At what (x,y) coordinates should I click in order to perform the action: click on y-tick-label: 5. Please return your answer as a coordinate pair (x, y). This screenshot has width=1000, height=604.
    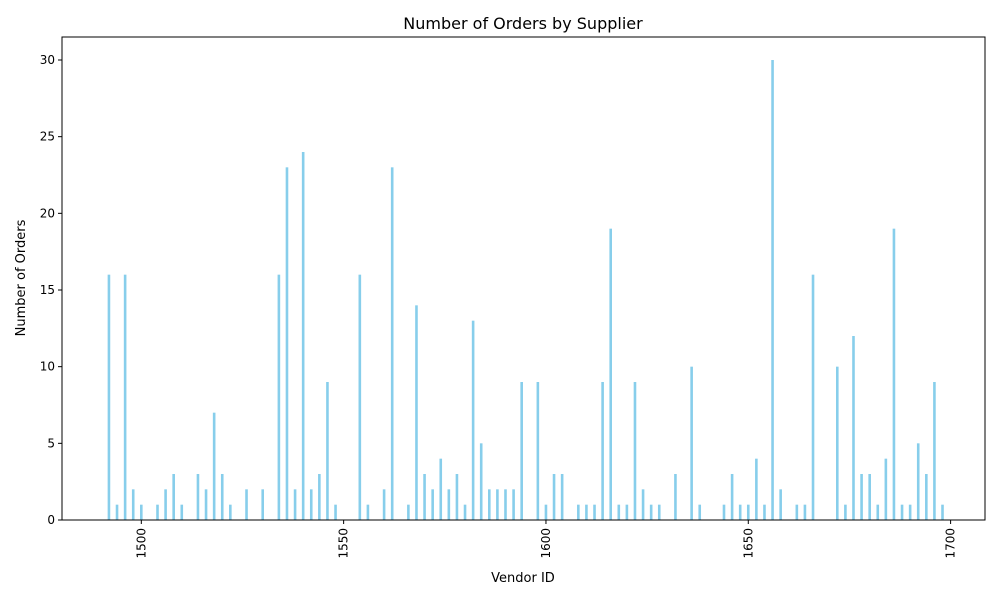
    Looking at the image, I should click on (51, 443).